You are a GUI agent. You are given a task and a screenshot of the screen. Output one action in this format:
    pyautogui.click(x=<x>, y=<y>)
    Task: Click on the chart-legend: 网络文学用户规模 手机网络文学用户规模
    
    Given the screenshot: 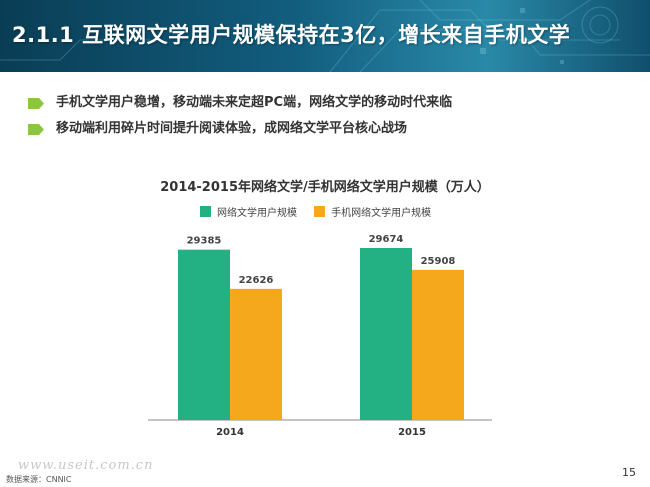 What is the action you would take?
    pyautogui.click(x=322, y=211)
    